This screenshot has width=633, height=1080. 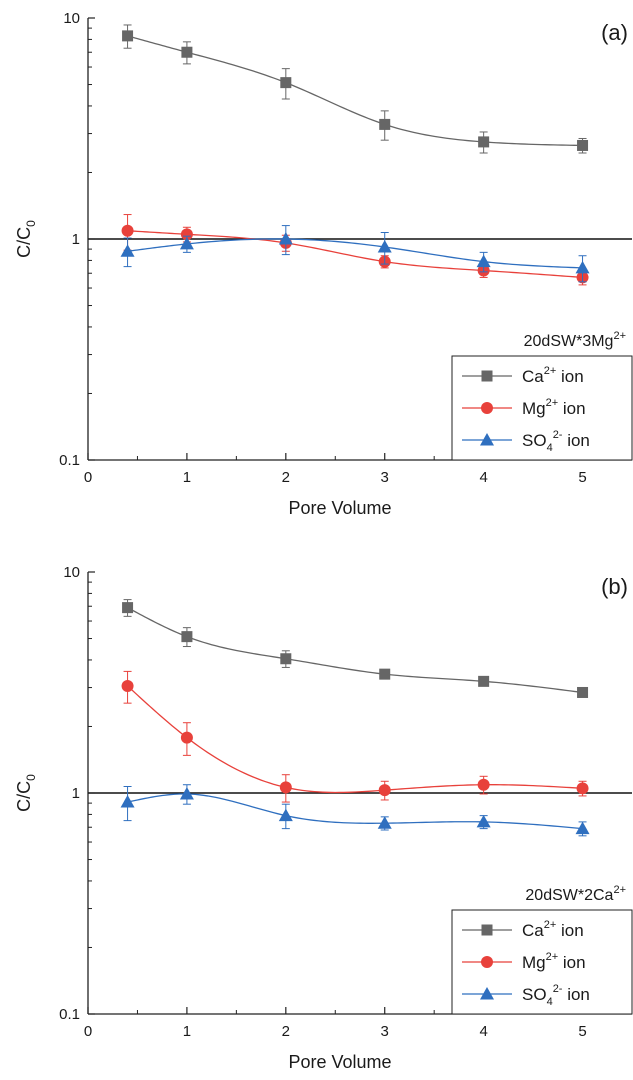 I want to click on legend-title: 20dSW*2Ca2+, so click(x=575, y=894).